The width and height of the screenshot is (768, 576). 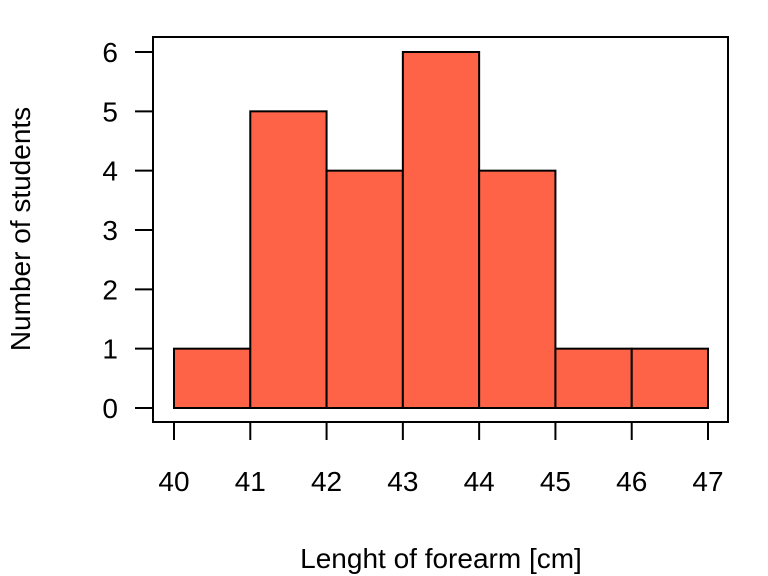 What do you see at coordinates (128, 230) in the screenshot?
I see `y-axis: 0 1 2 3 4 5 6` at bounding box center [128, 230].